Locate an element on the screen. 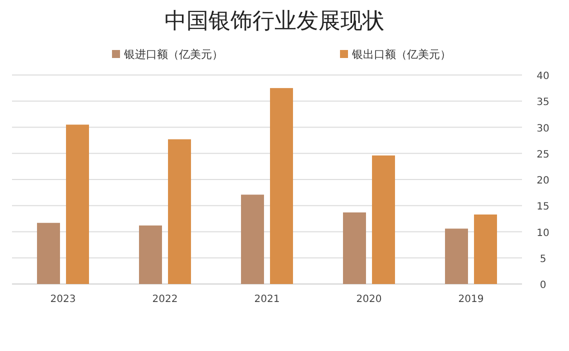  x-tick-label: 2023 is located at coordinates (63, 299).